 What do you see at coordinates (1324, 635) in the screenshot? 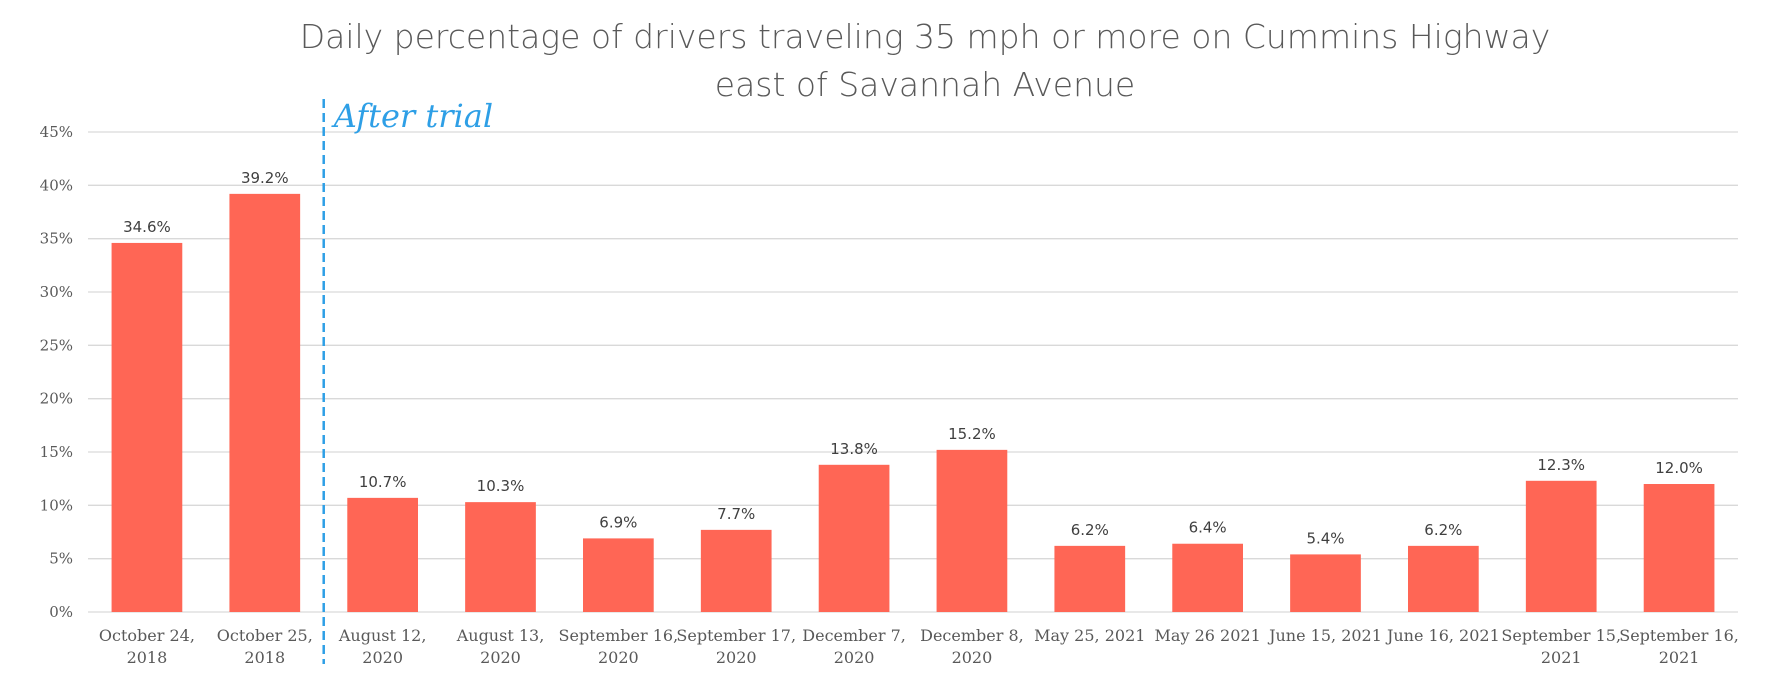
I see `x-category-label: June 15, 2021` at bounding box center [1324, 635].